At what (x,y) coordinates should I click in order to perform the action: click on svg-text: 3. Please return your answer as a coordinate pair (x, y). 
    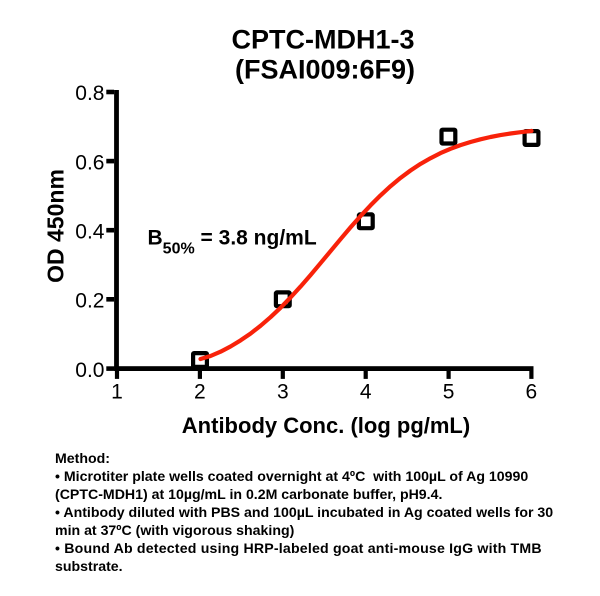
    Looking at the image, I should click on (283, 392).